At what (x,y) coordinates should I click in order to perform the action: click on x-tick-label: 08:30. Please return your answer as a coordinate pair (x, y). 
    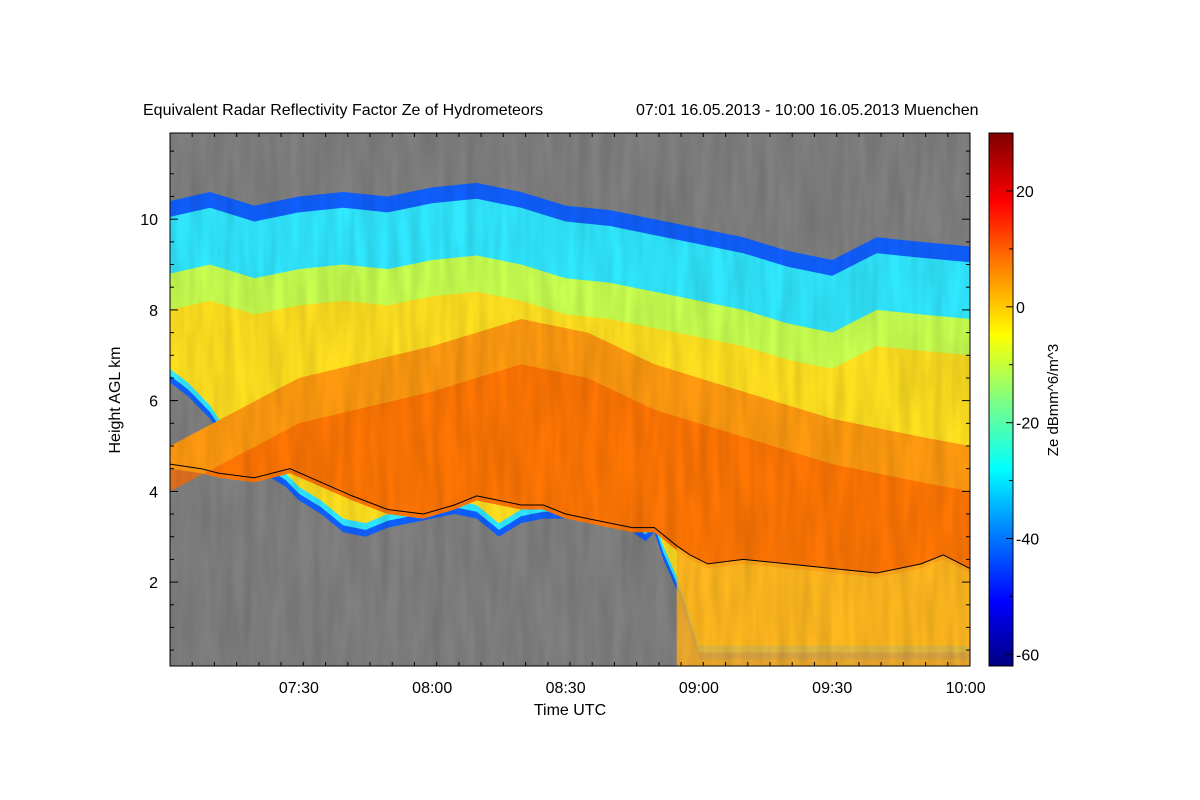
    Looking at the image, I should click on (566, 688).